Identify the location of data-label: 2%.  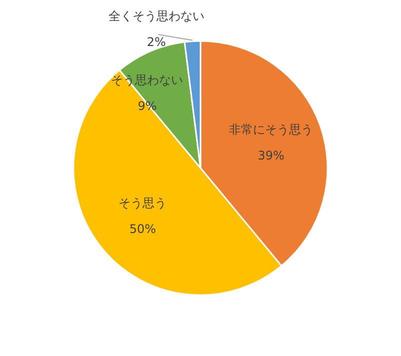
(156, 41).